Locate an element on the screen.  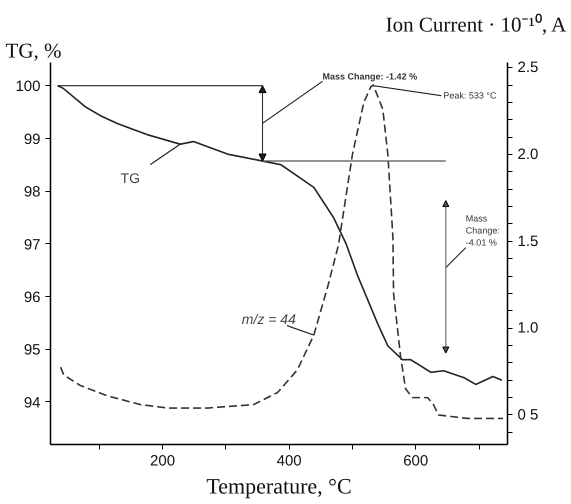
y2-tick-label: 2.0 is located at coordinates (528, 155).